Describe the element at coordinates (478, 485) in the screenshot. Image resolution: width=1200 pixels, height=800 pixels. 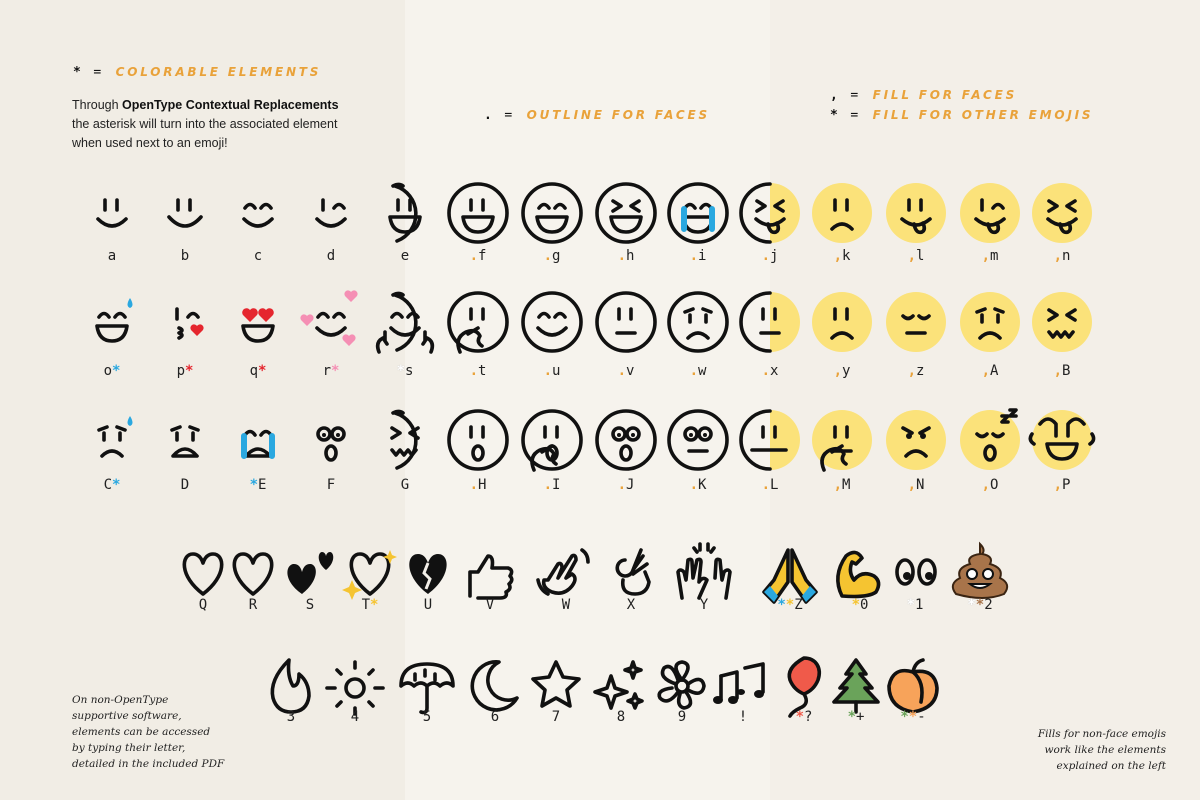
I see `glyph-label: .H` at that location.